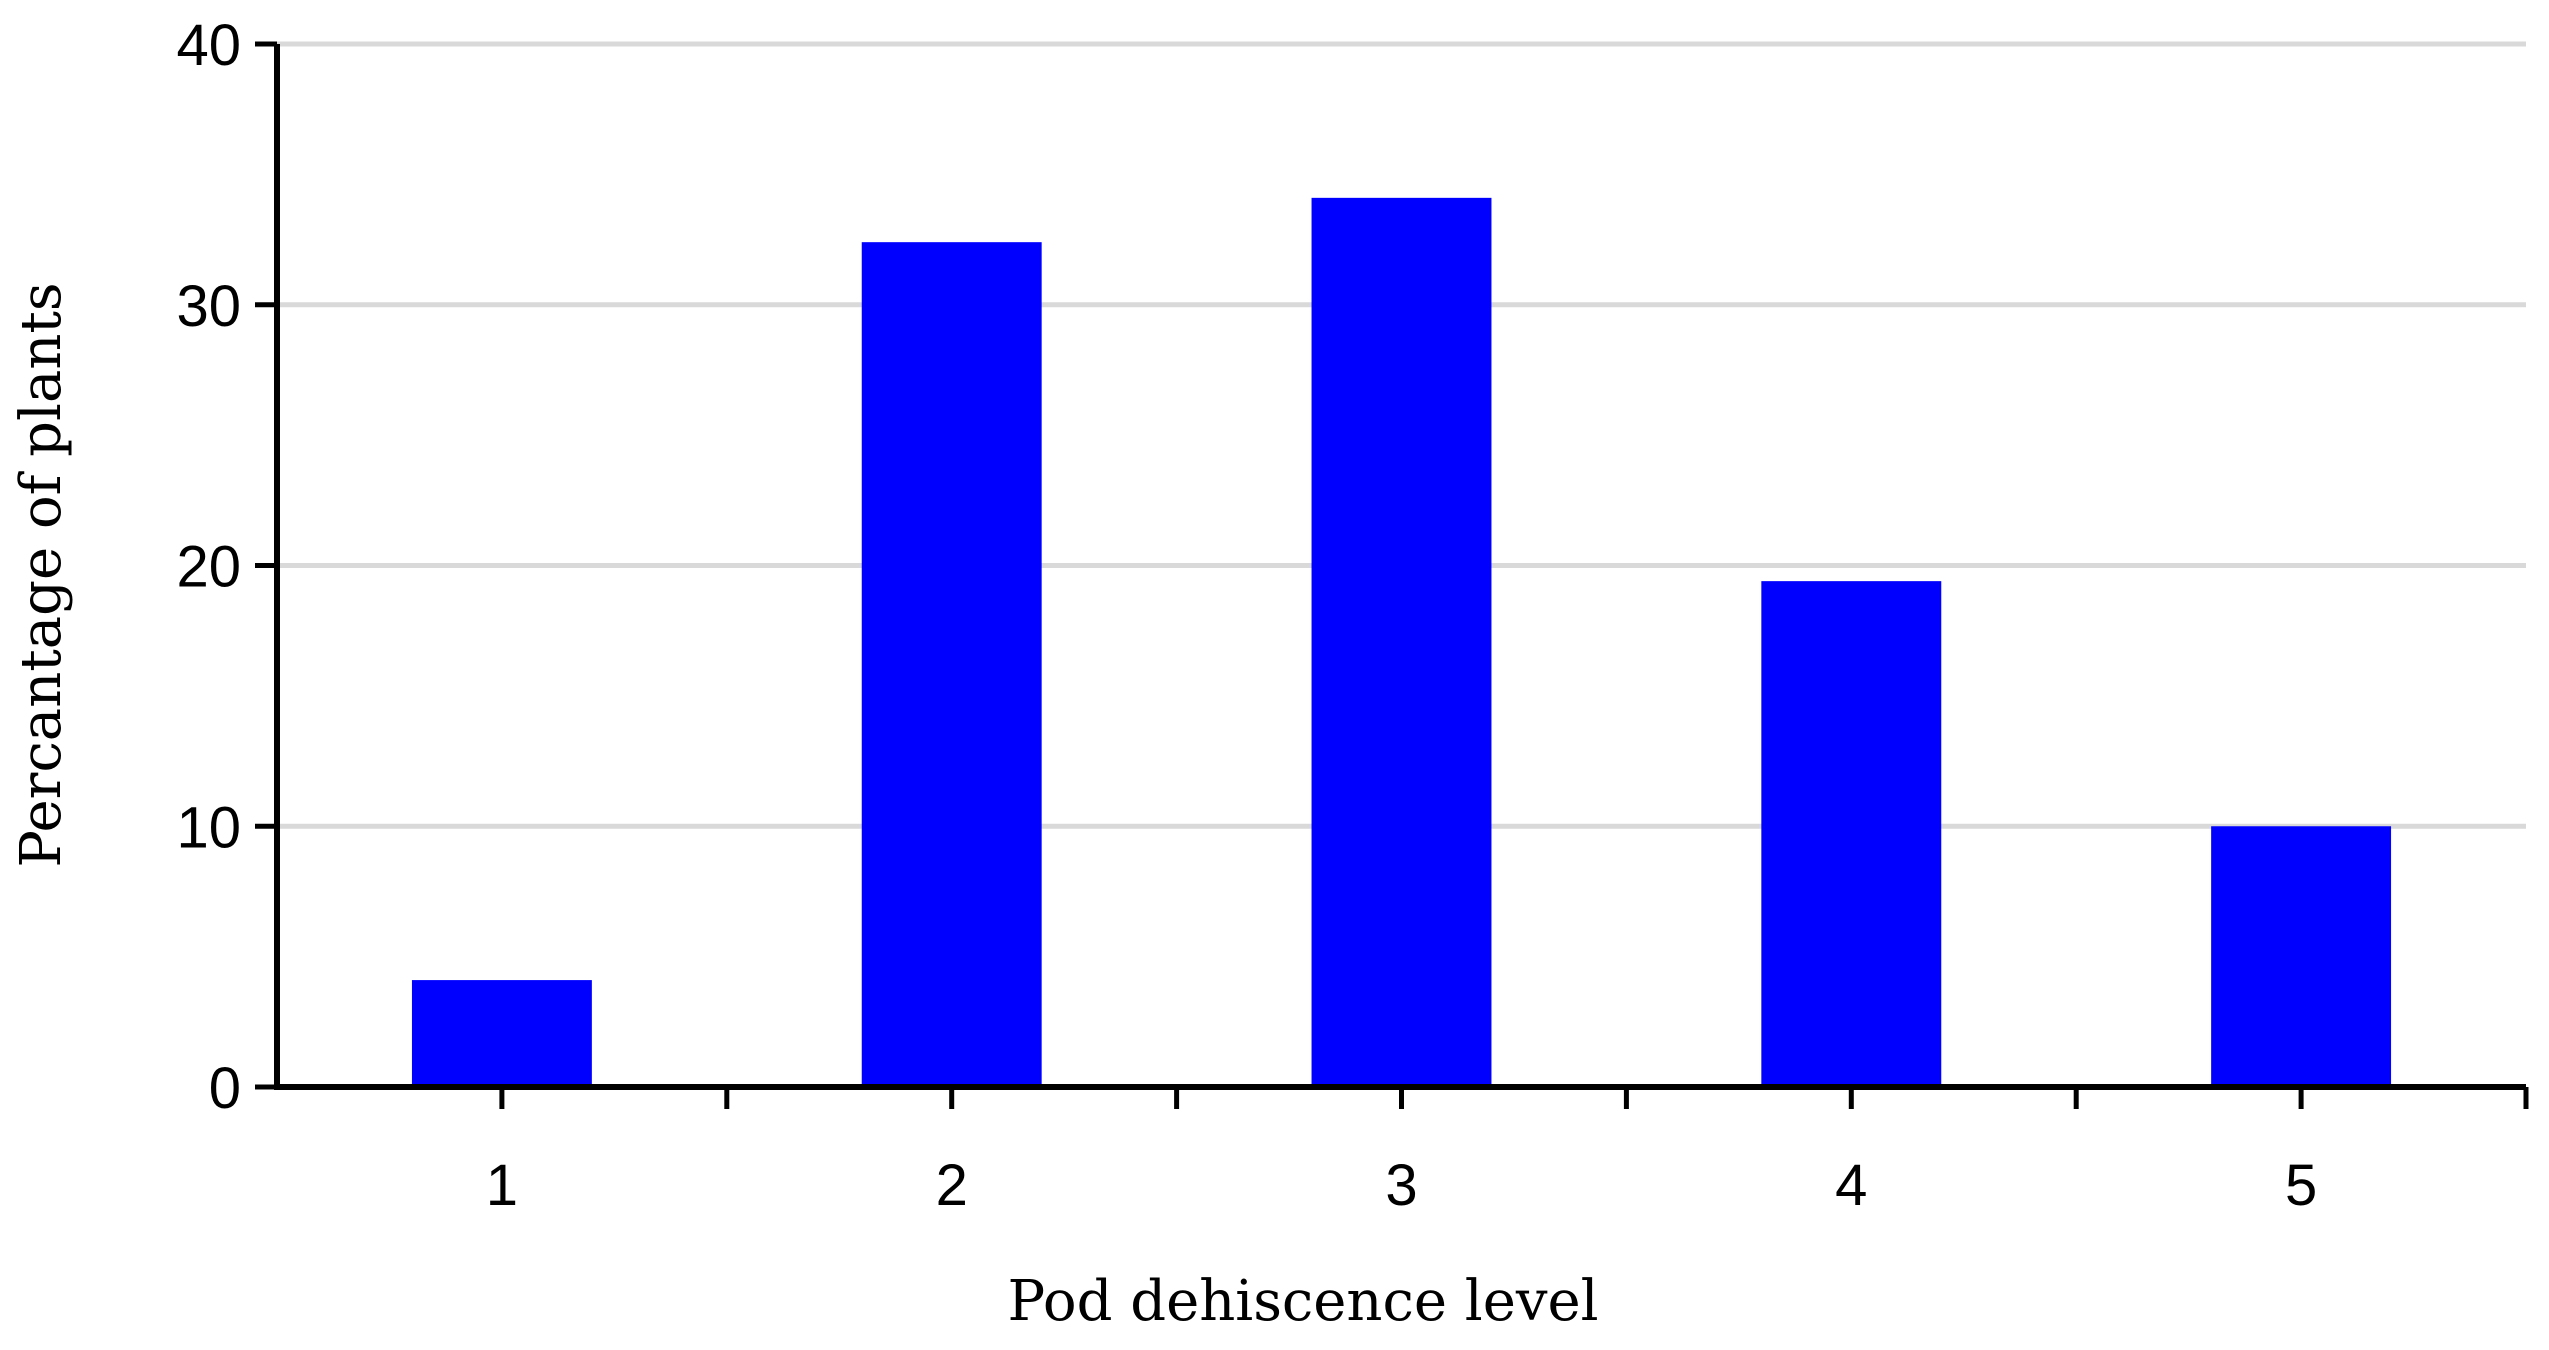 This screenshot has height=1350, width=2549. I want to click on y-tick-label: 20, so click(208, 567).